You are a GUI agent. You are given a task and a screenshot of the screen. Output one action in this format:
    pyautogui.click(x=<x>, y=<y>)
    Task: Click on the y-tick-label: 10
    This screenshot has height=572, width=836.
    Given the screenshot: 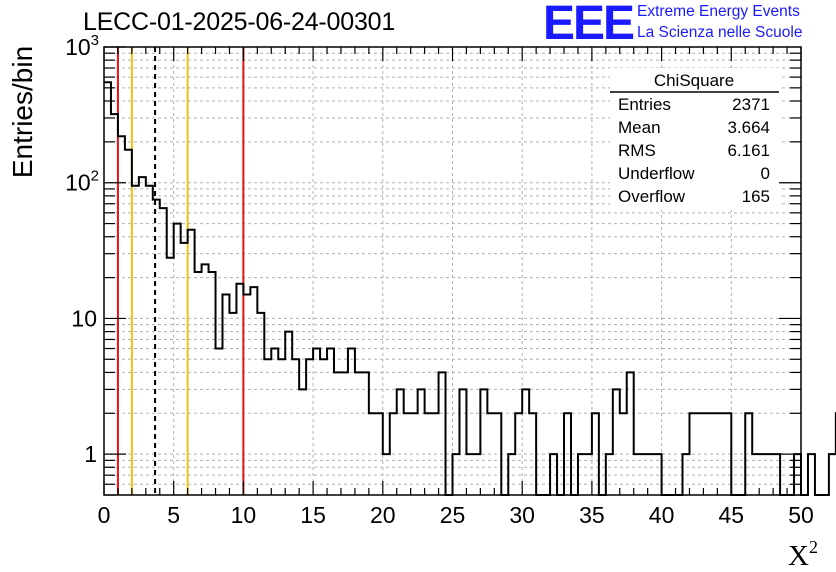 What is the action you would take?
    pyautogui.click(x=84, y=318)
    